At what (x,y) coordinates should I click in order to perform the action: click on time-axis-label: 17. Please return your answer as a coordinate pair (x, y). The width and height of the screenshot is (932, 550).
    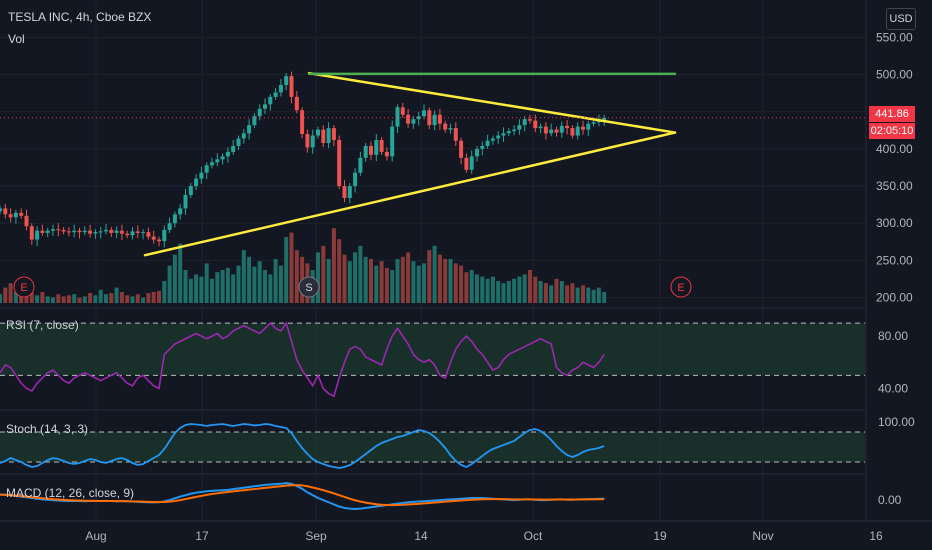
    Looking at the image, I should click on (202, 536).